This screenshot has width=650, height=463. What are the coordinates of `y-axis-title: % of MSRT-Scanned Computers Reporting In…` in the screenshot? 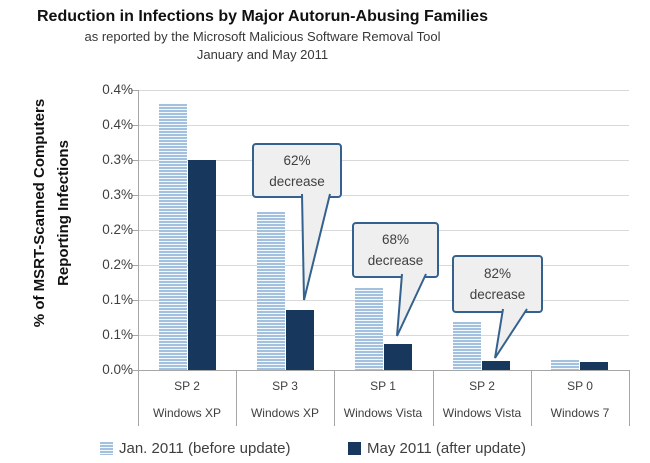 It's located at (52, 213).